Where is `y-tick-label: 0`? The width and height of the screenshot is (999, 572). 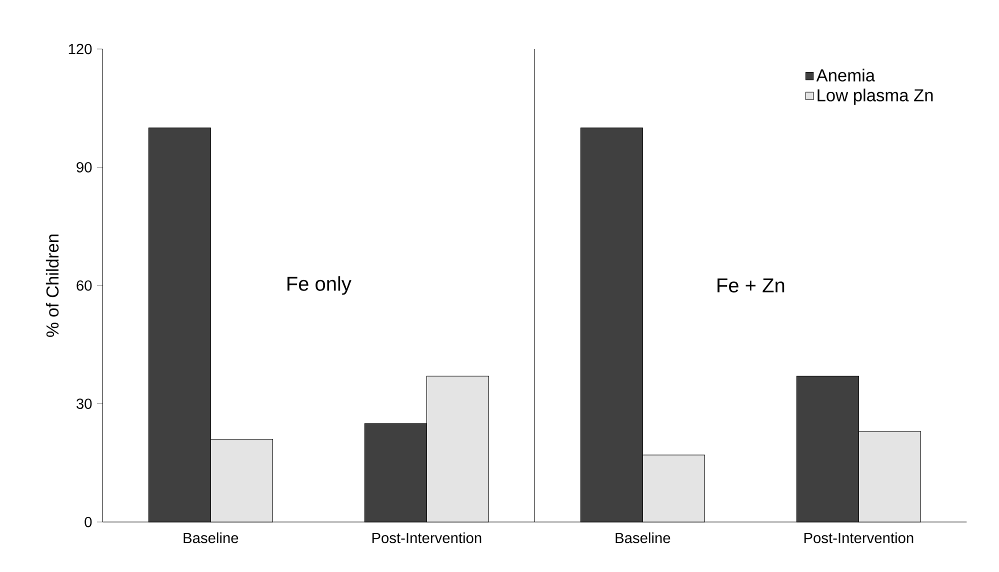 y-tick-label: 0 is located at coordinates (88, 522).